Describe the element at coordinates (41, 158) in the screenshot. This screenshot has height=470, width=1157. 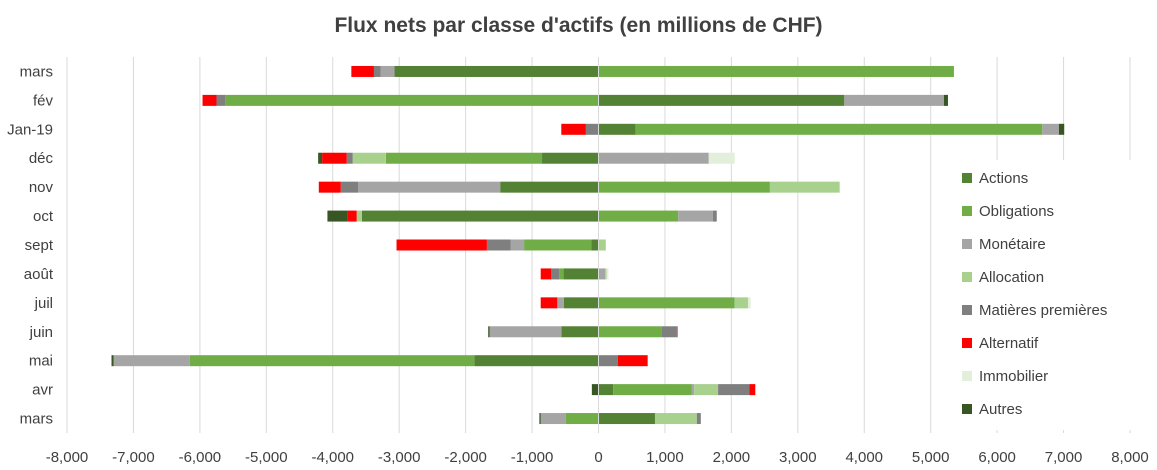
I see `y-tick-label: déc` at that location.